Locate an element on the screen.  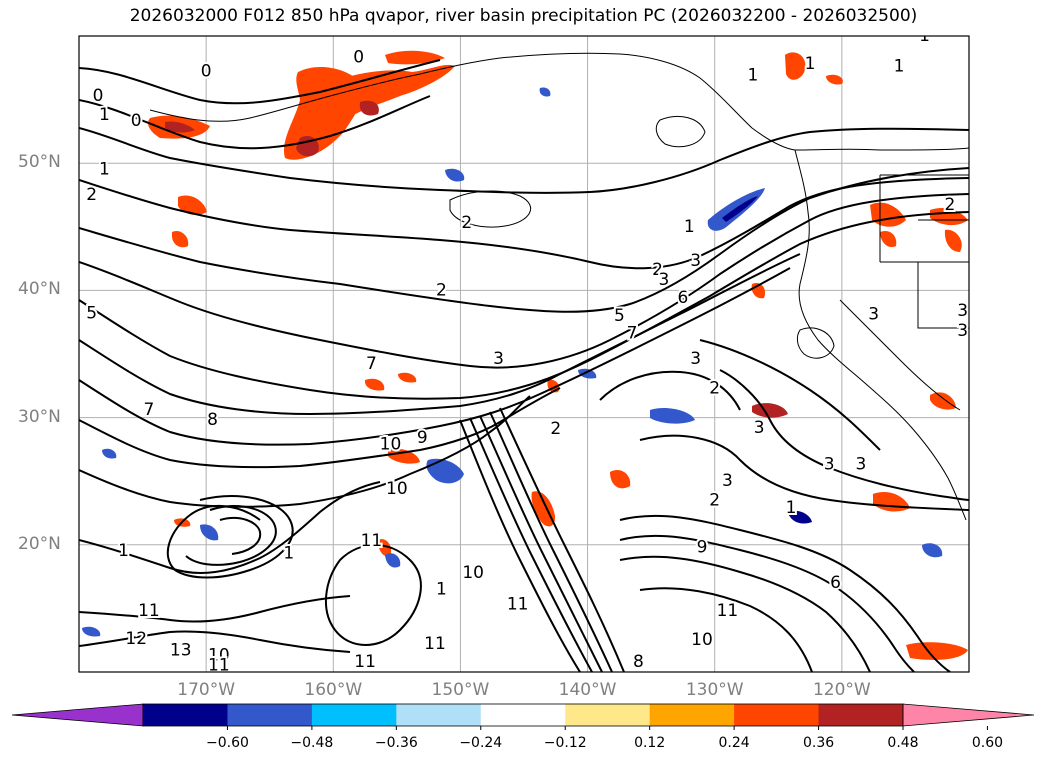
baja-border is located at coordinates (900, 355).